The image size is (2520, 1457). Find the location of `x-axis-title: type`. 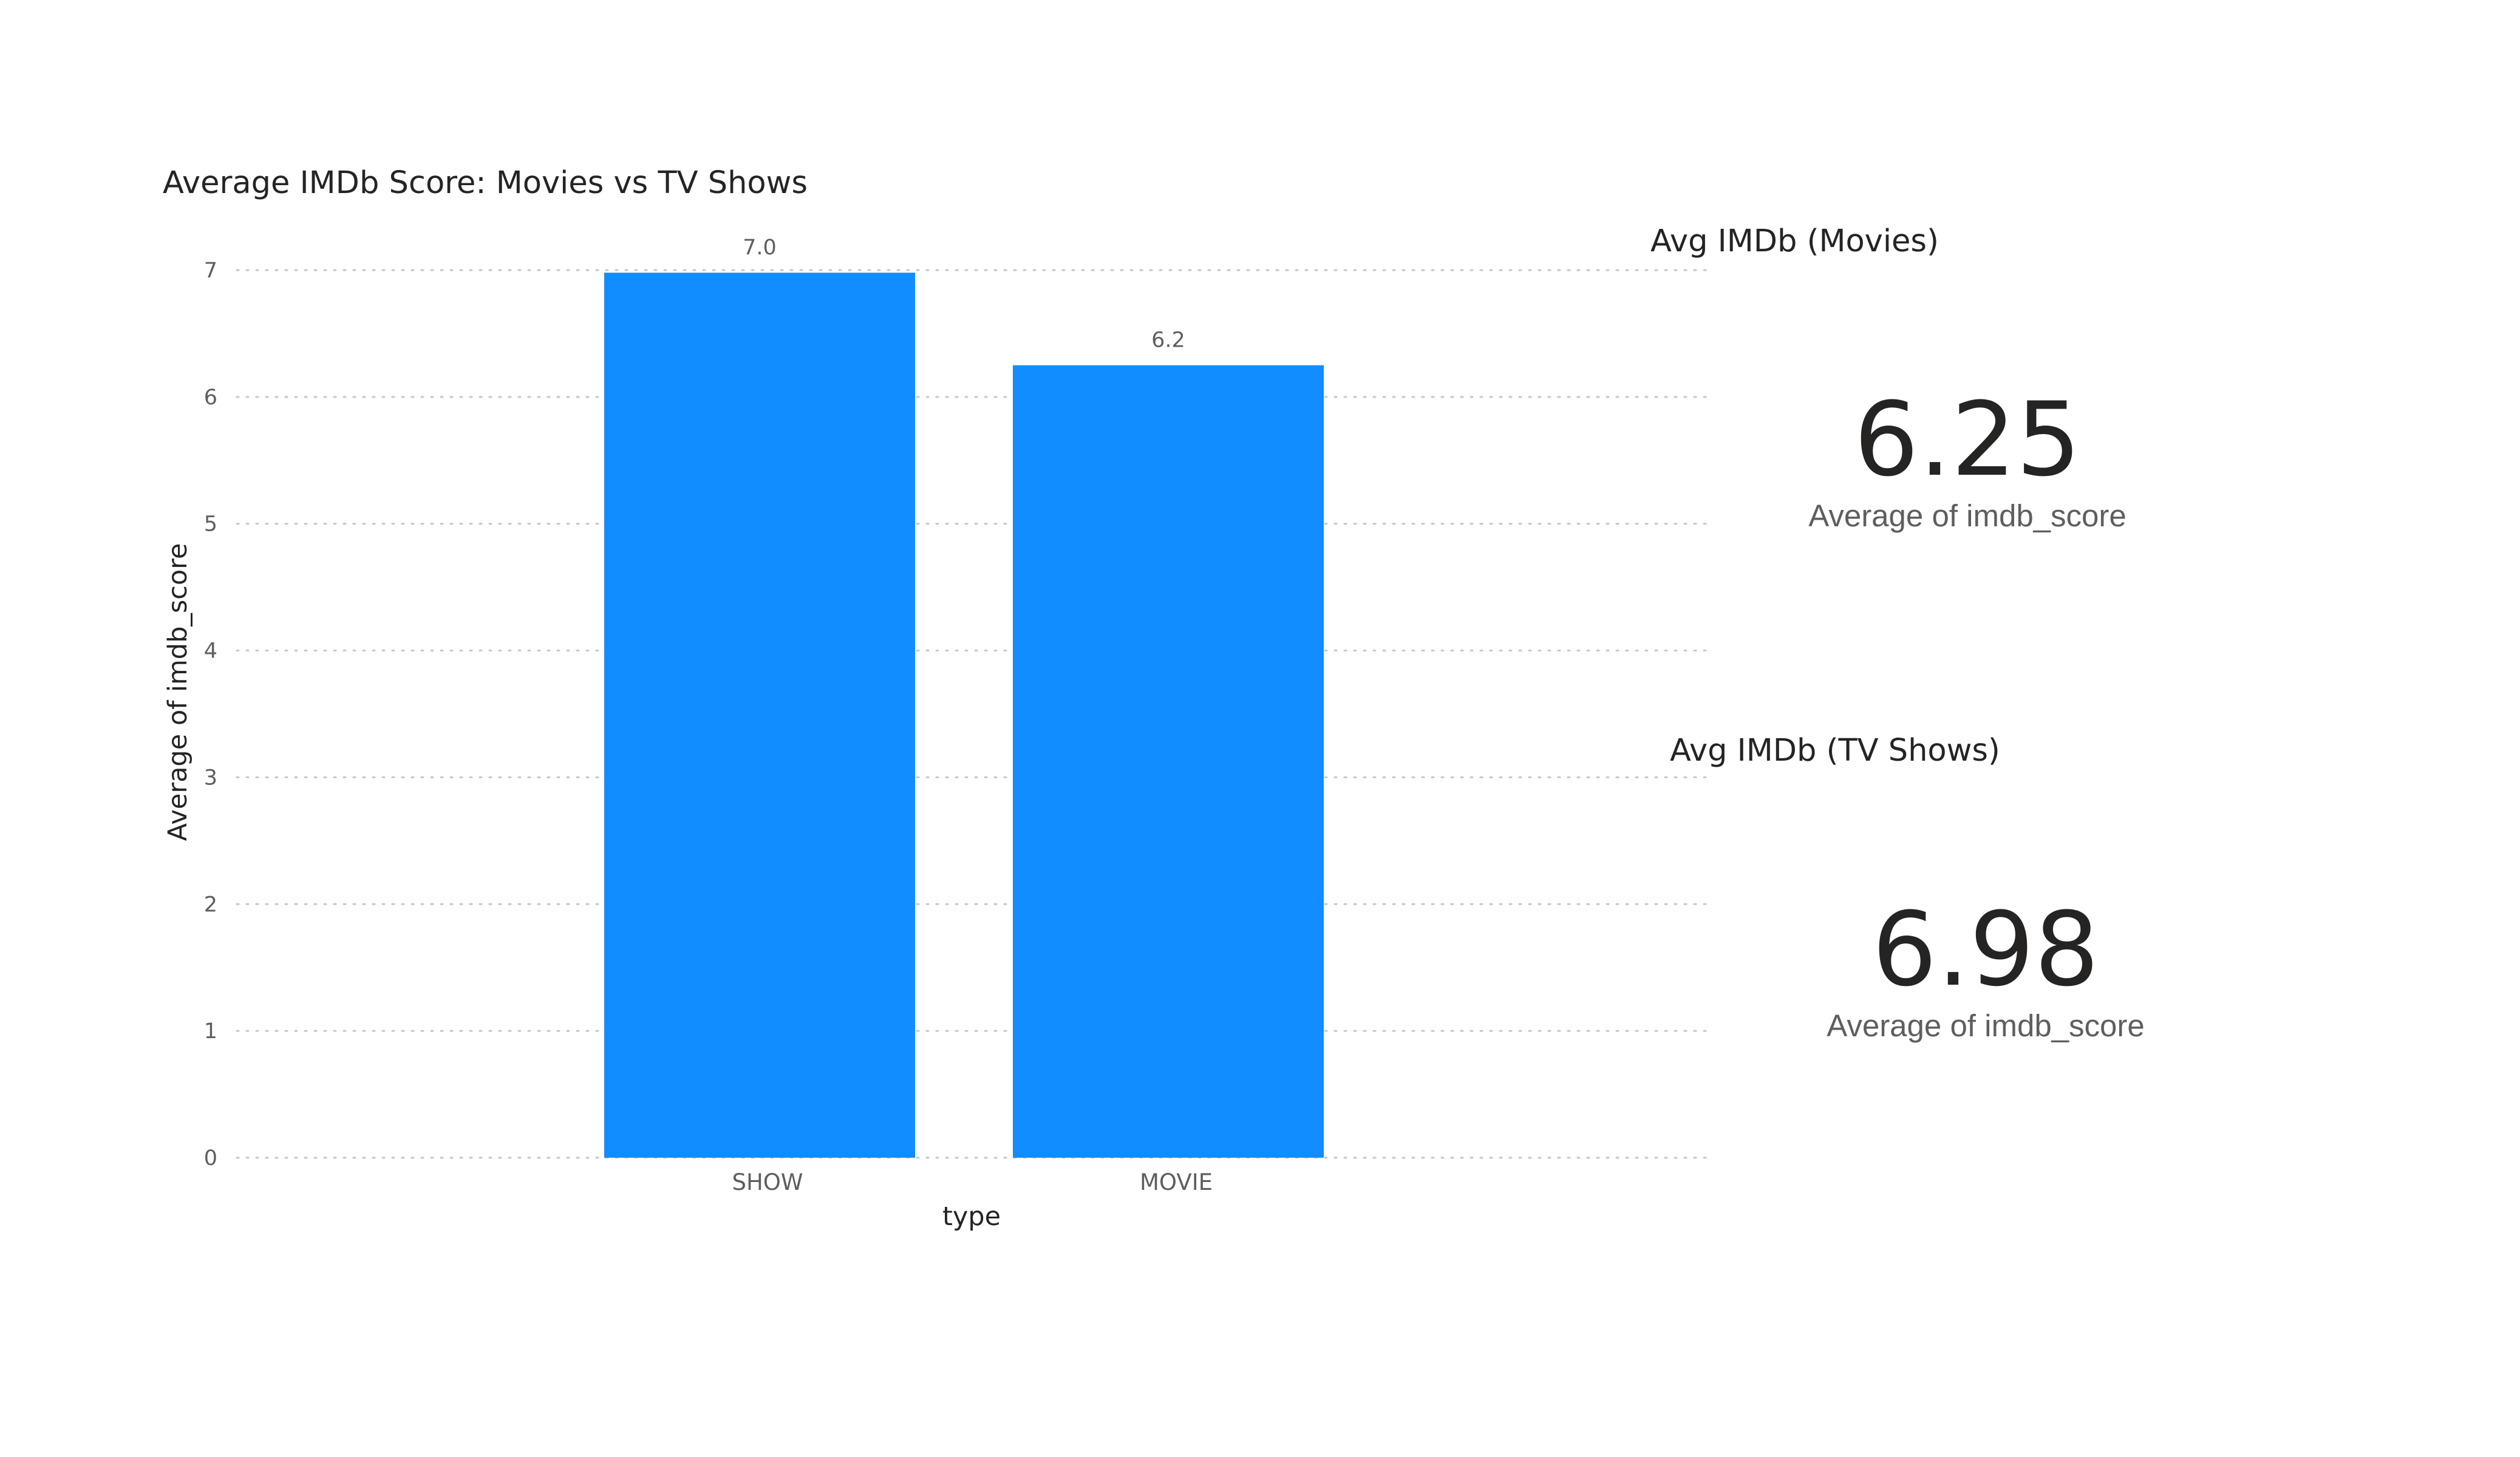

x-axis-title: type is located at coordinates (971, 1216).